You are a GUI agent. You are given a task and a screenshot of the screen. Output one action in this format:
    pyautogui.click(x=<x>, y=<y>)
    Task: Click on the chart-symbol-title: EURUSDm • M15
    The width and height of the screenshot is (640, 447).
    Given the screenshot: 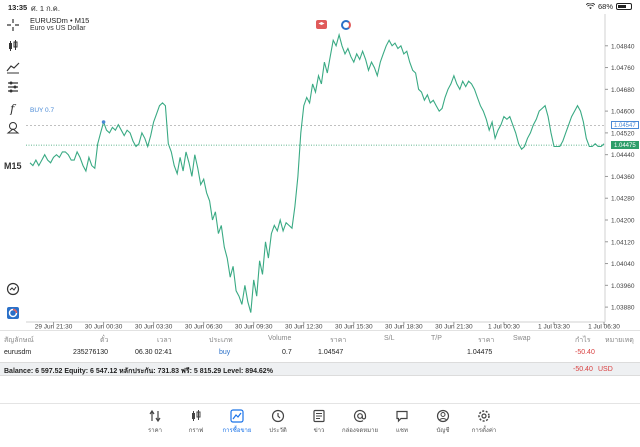 What is the action you would take?
    pyautogui.click(x=59, y=20)
    